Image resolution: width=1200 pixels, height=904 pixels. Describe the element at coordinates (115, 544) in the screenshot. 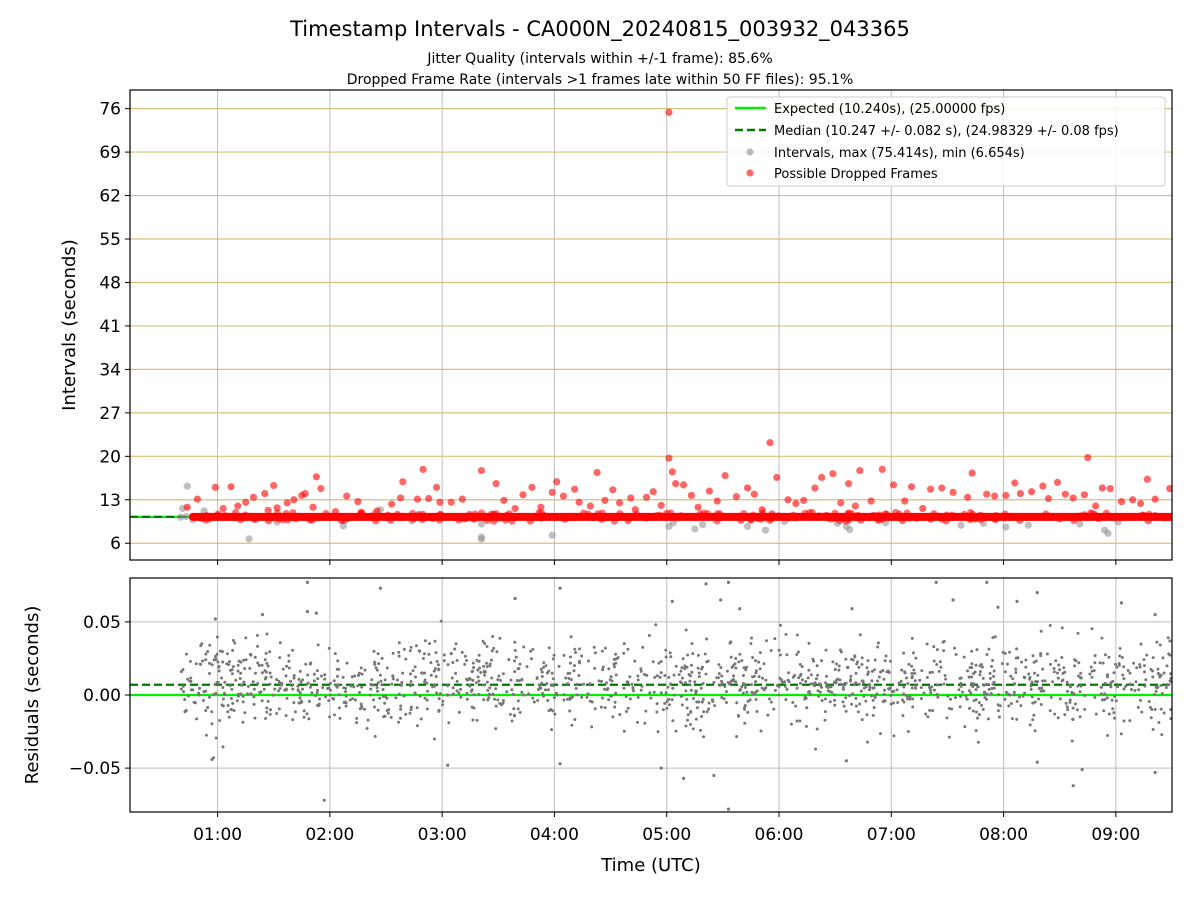

I see `top-ytick-label-0: 6` at that location.